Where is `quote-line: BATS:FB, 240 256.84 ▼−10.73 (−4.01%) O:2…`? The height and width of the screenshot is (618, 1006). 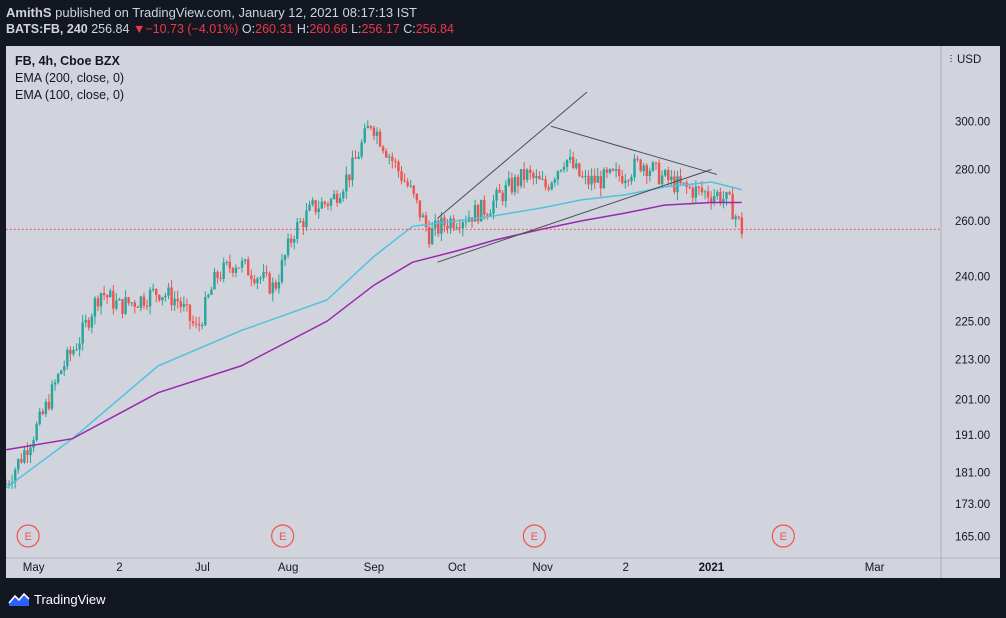 quote-line: BATS:FB, 240 256.84 ▼−10.73 (−4.01%) O:2… is located at coordinates (230, 29).